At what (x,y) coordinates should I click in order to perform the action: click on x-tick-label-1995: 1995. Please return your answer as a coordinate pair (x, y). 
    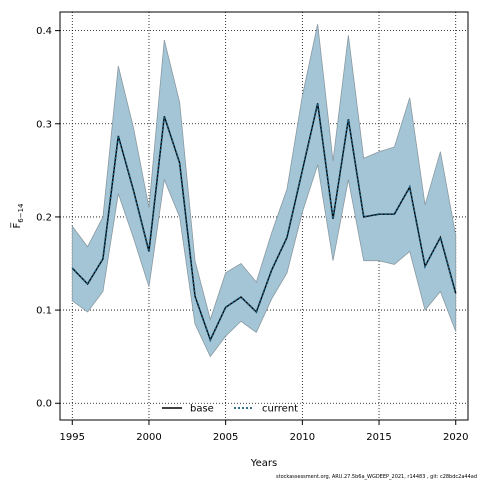
    Looking at the image, I should click on (72, 437).